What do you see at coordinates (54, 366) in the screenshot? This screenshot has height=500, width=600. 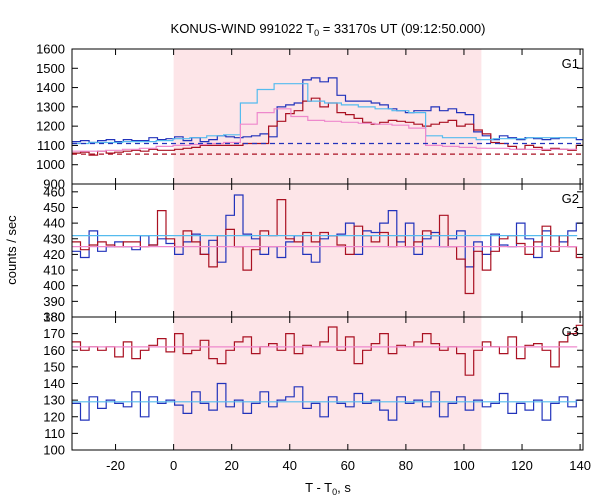 I see `y-tick-label: 150` at bounding box center [54, 366].